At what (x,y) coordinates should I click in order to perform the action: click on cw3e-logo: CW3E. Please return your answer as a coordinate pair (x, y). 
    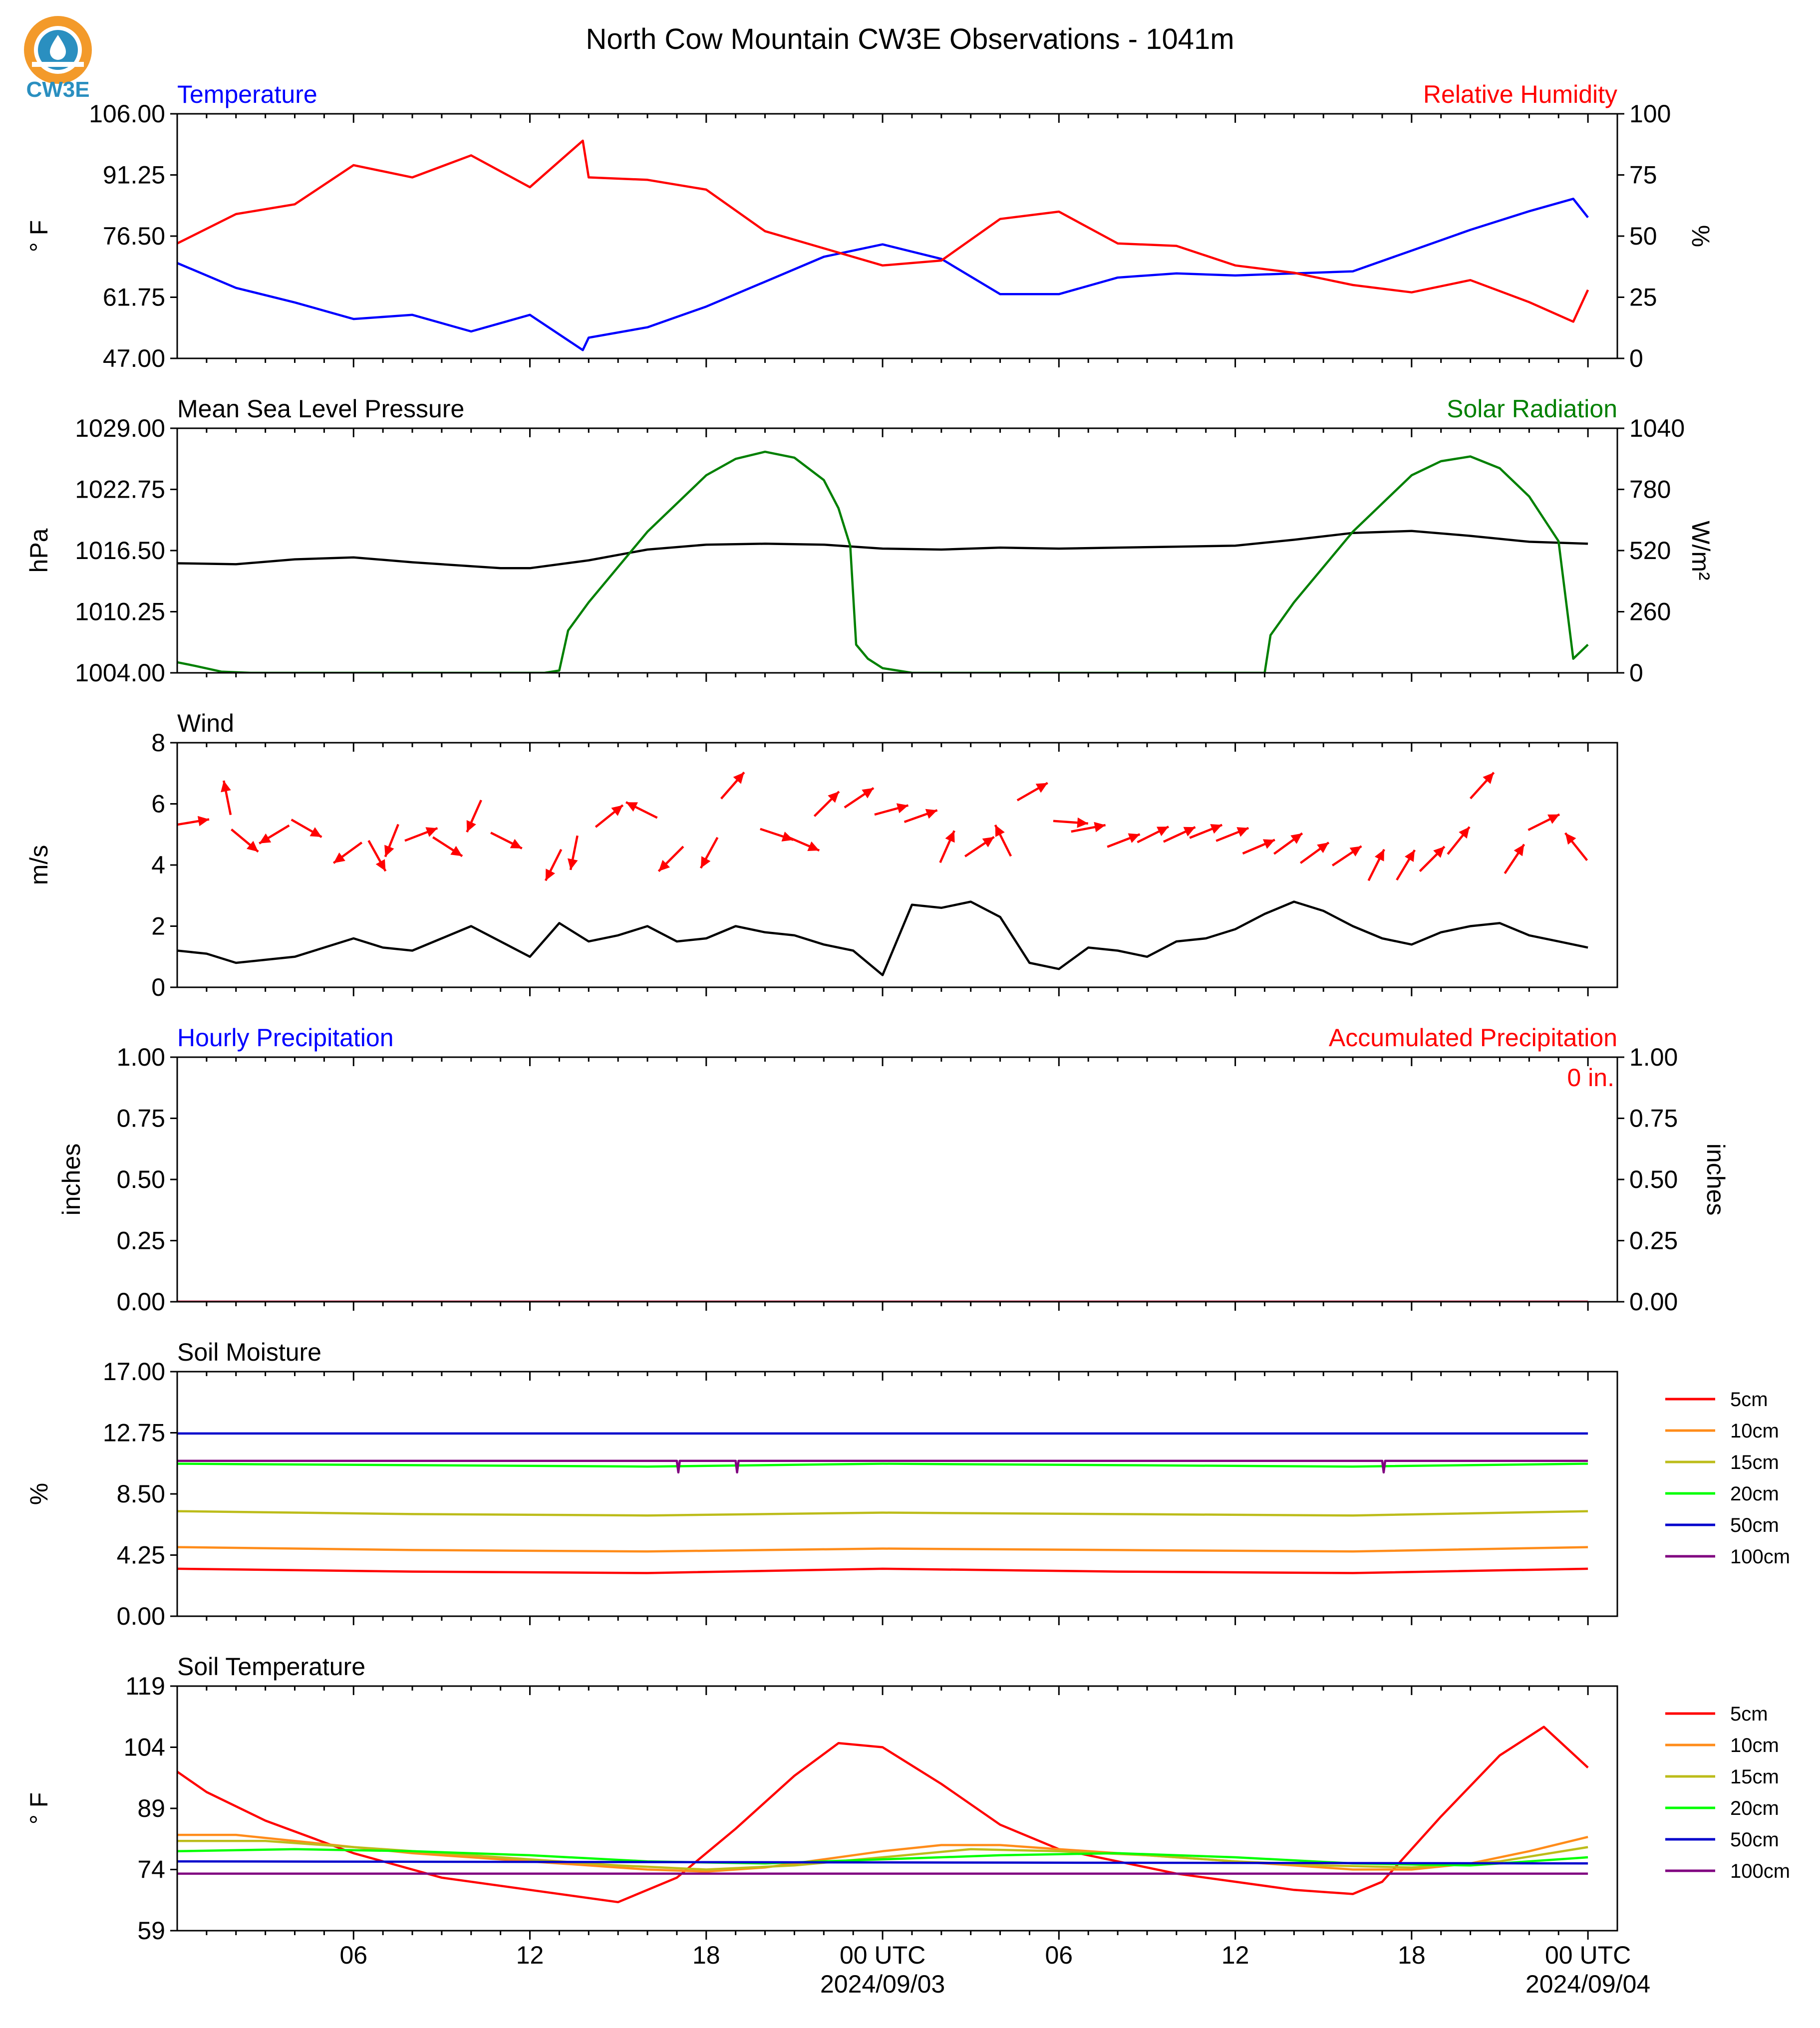
    Looking at the image, I should click on (58, 59).